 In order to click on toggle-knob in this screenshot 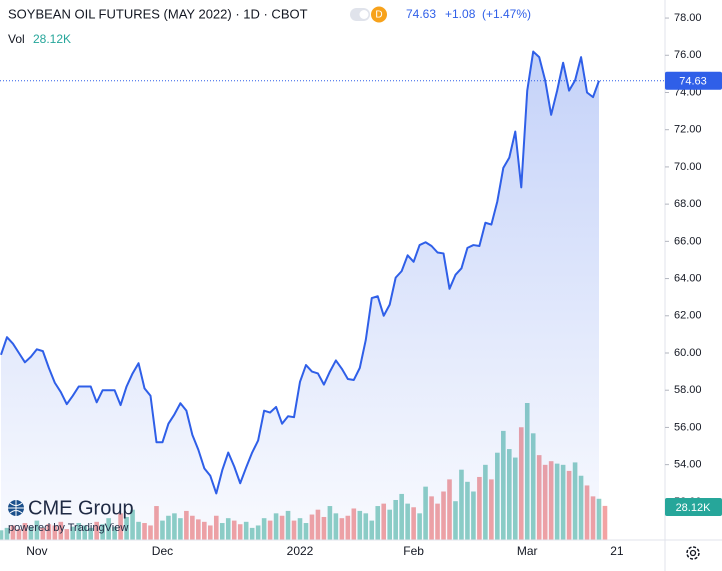, I will do `click(364, 14)`.